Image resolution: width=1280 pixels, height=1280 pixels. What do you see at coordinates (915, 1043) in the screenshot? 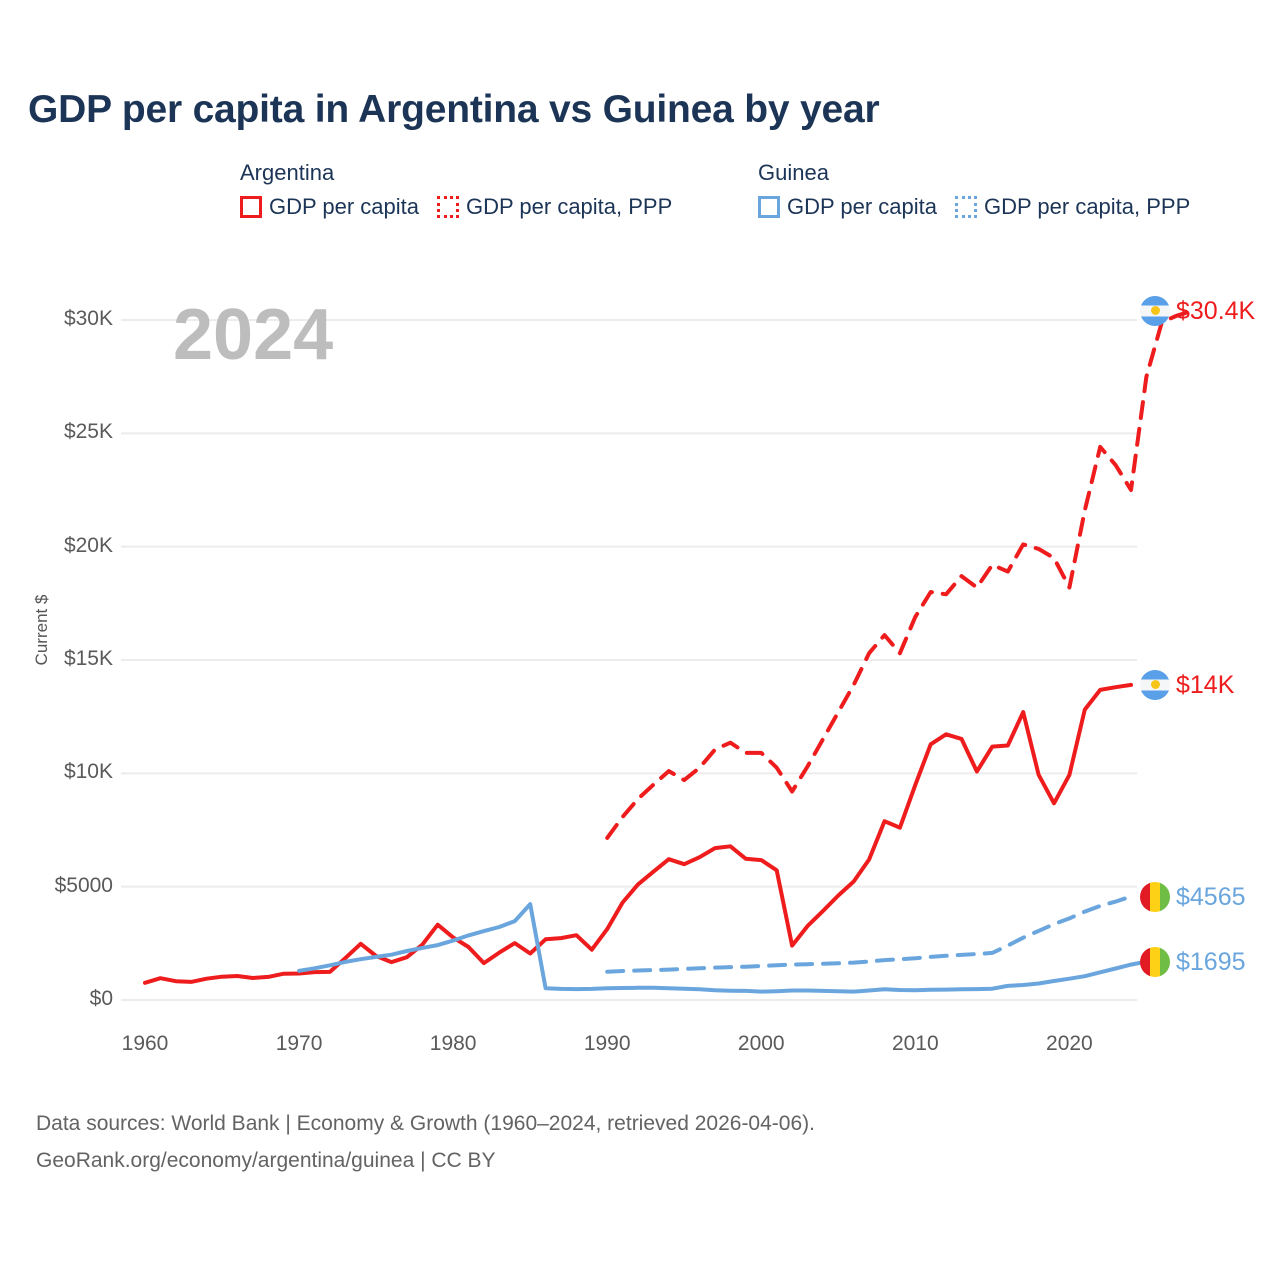
I see `x-tick-label-2010: 2010` at bounding box center [915, 1043].